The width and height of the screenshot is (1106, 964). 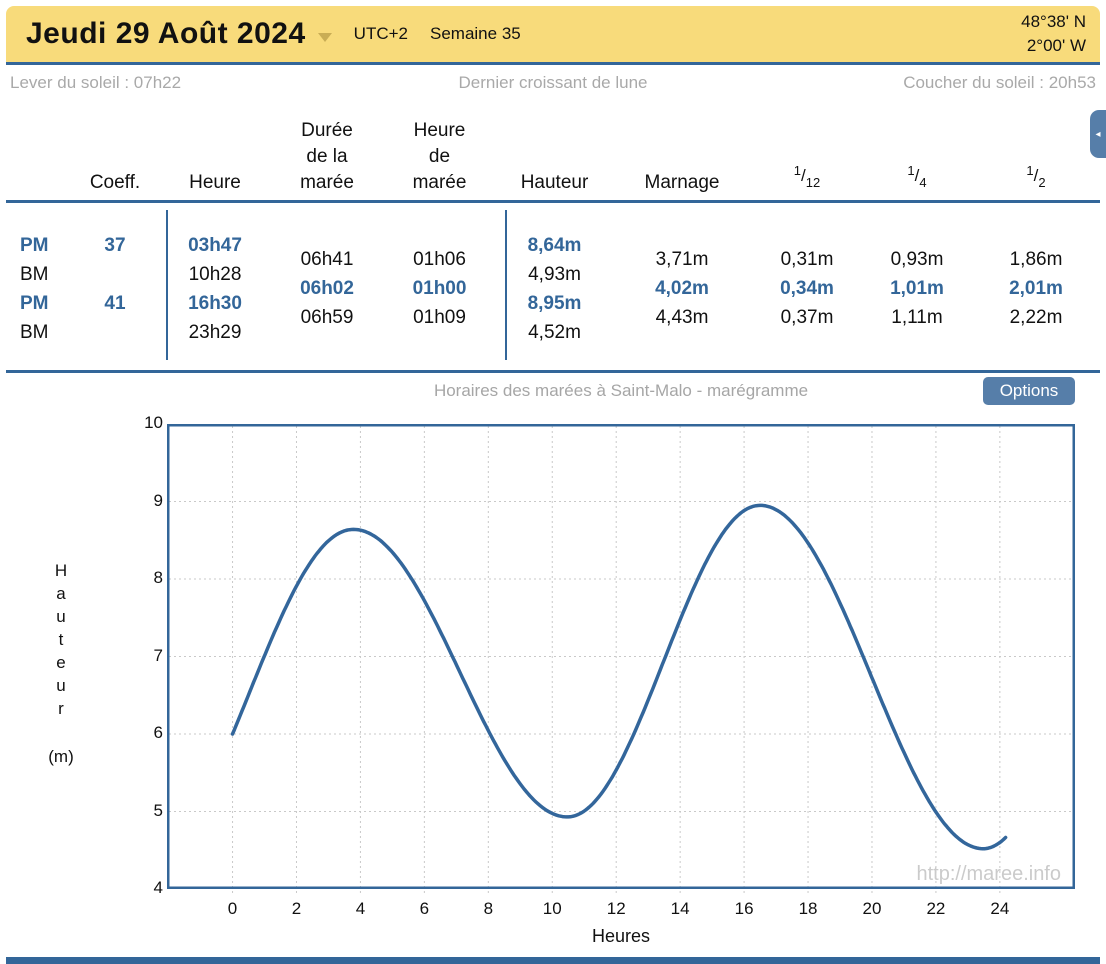 What do you see at coordinates (360, 908) in the screenshot?
I see `x-tick-label: 4` at bounding box center [360, 908].